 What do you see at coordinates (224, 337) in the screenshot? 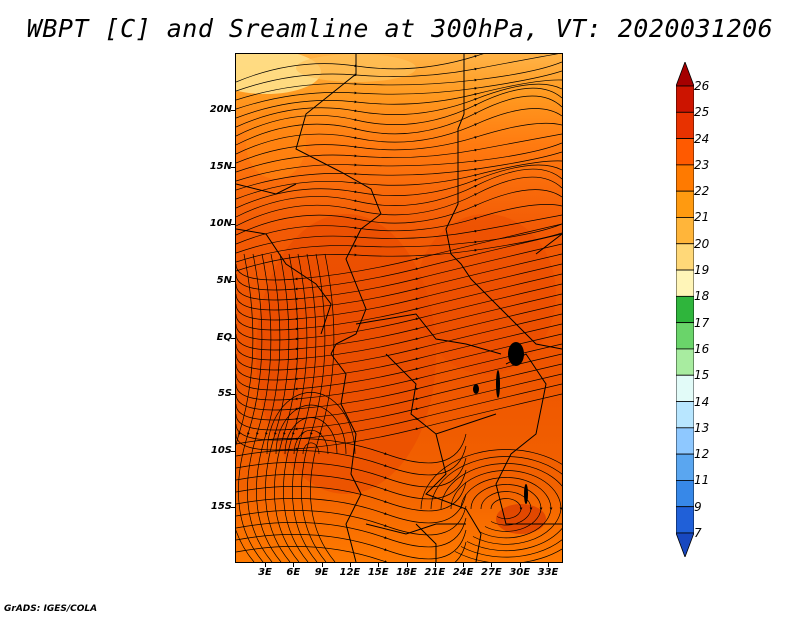
I see `lat-label-eq: EQ` at bounding box center [224, 337].